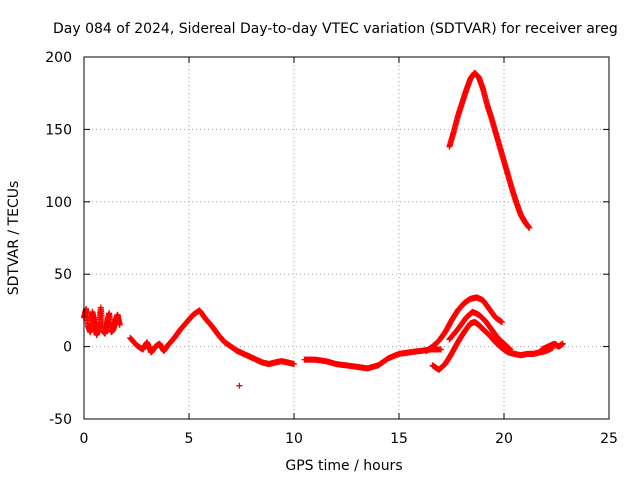  I want to click on x-tick-label: 15, so click(399, 439).